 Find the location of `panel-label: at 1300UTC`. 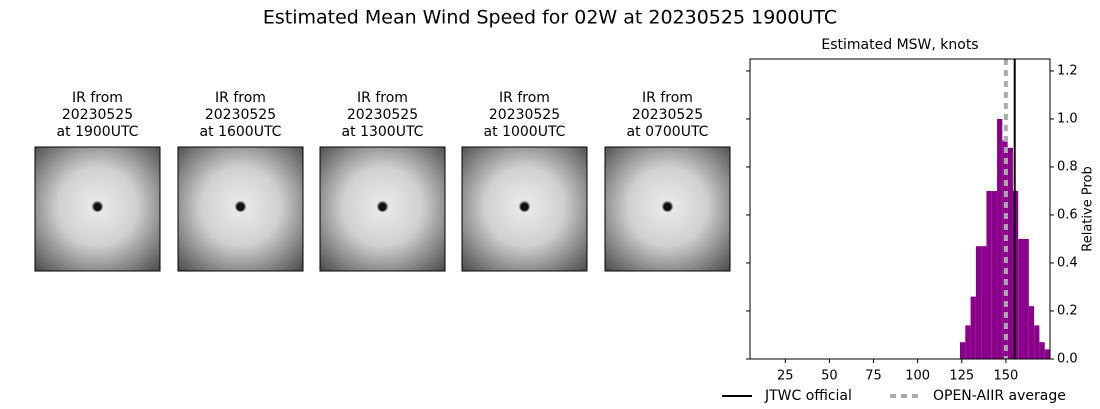

panel-label: at 1300UTC is located at coordinates (383, 132).